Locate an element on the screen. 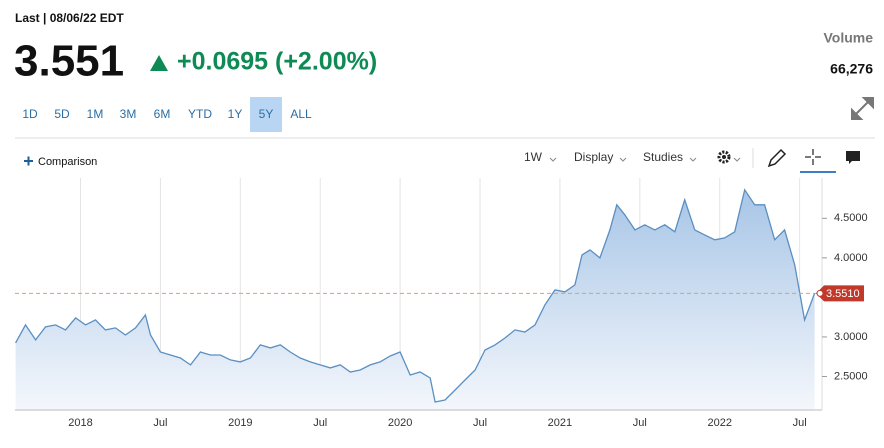 The height and width of the screenshot is (448, 884). comparison-button: Comparison is located at coordinates (60, 162).